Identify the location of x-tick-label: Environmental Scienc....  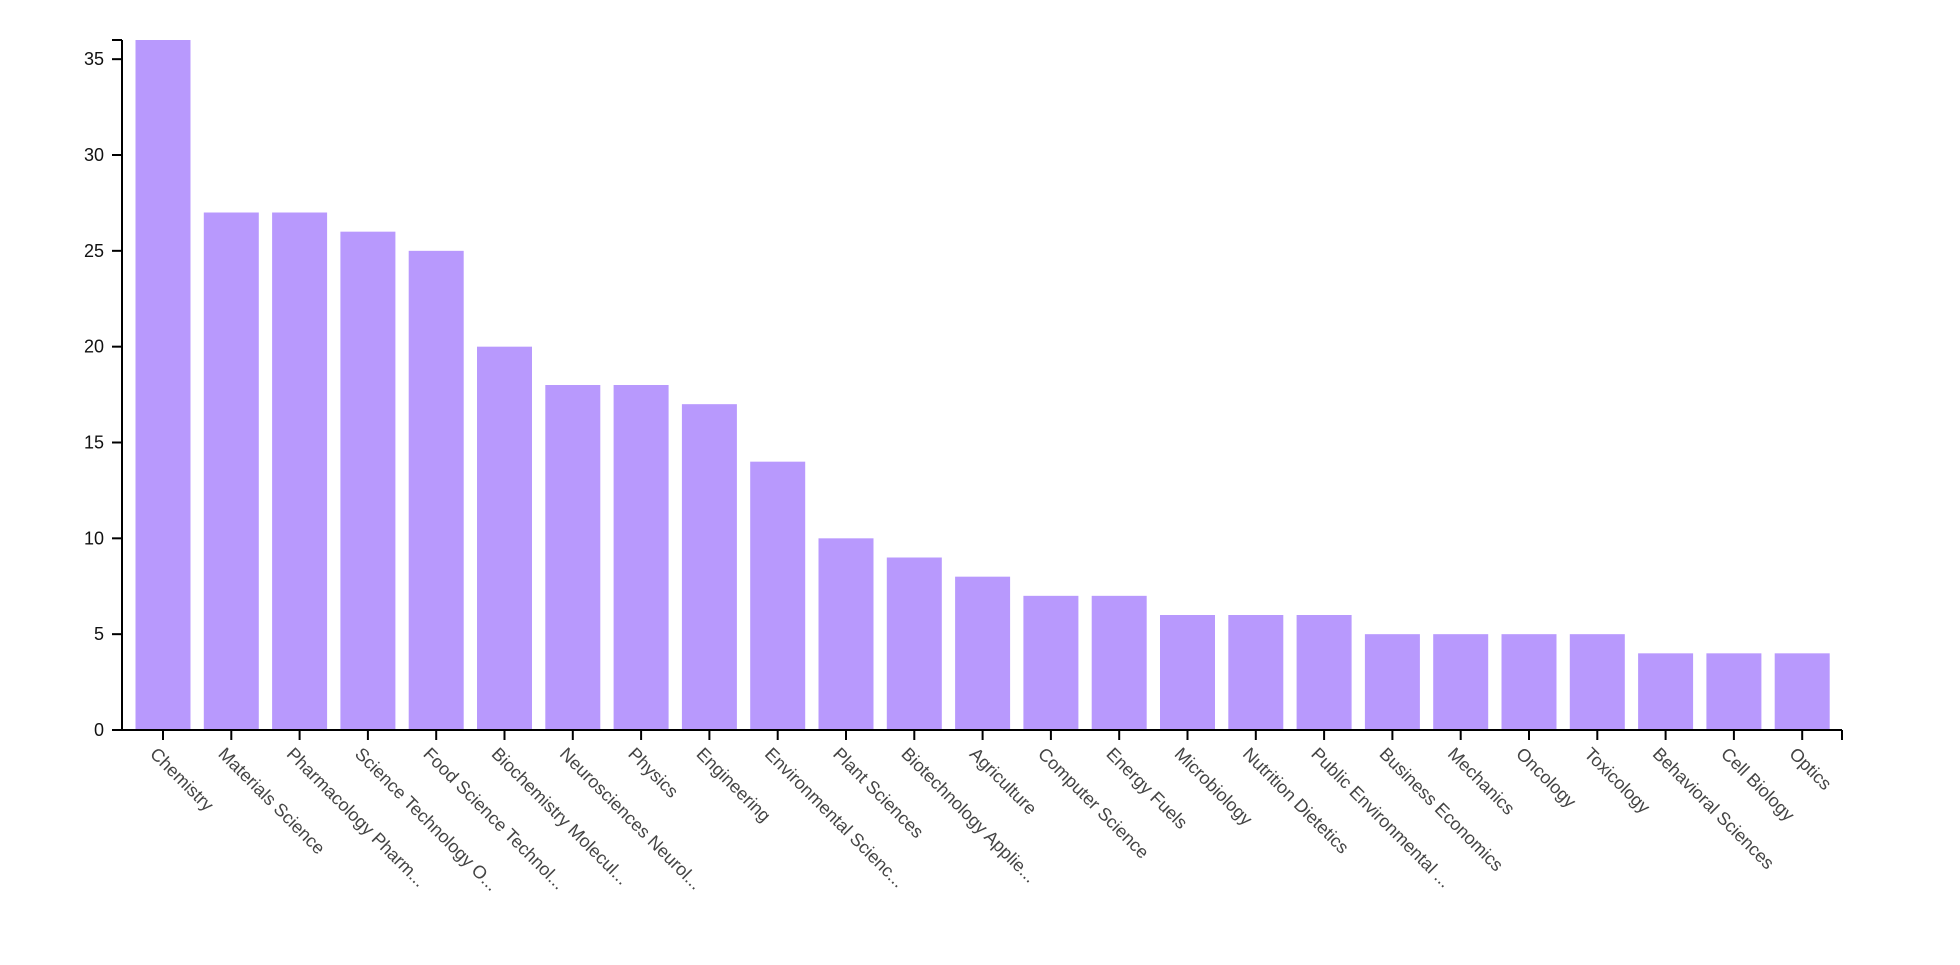
(835, 818).